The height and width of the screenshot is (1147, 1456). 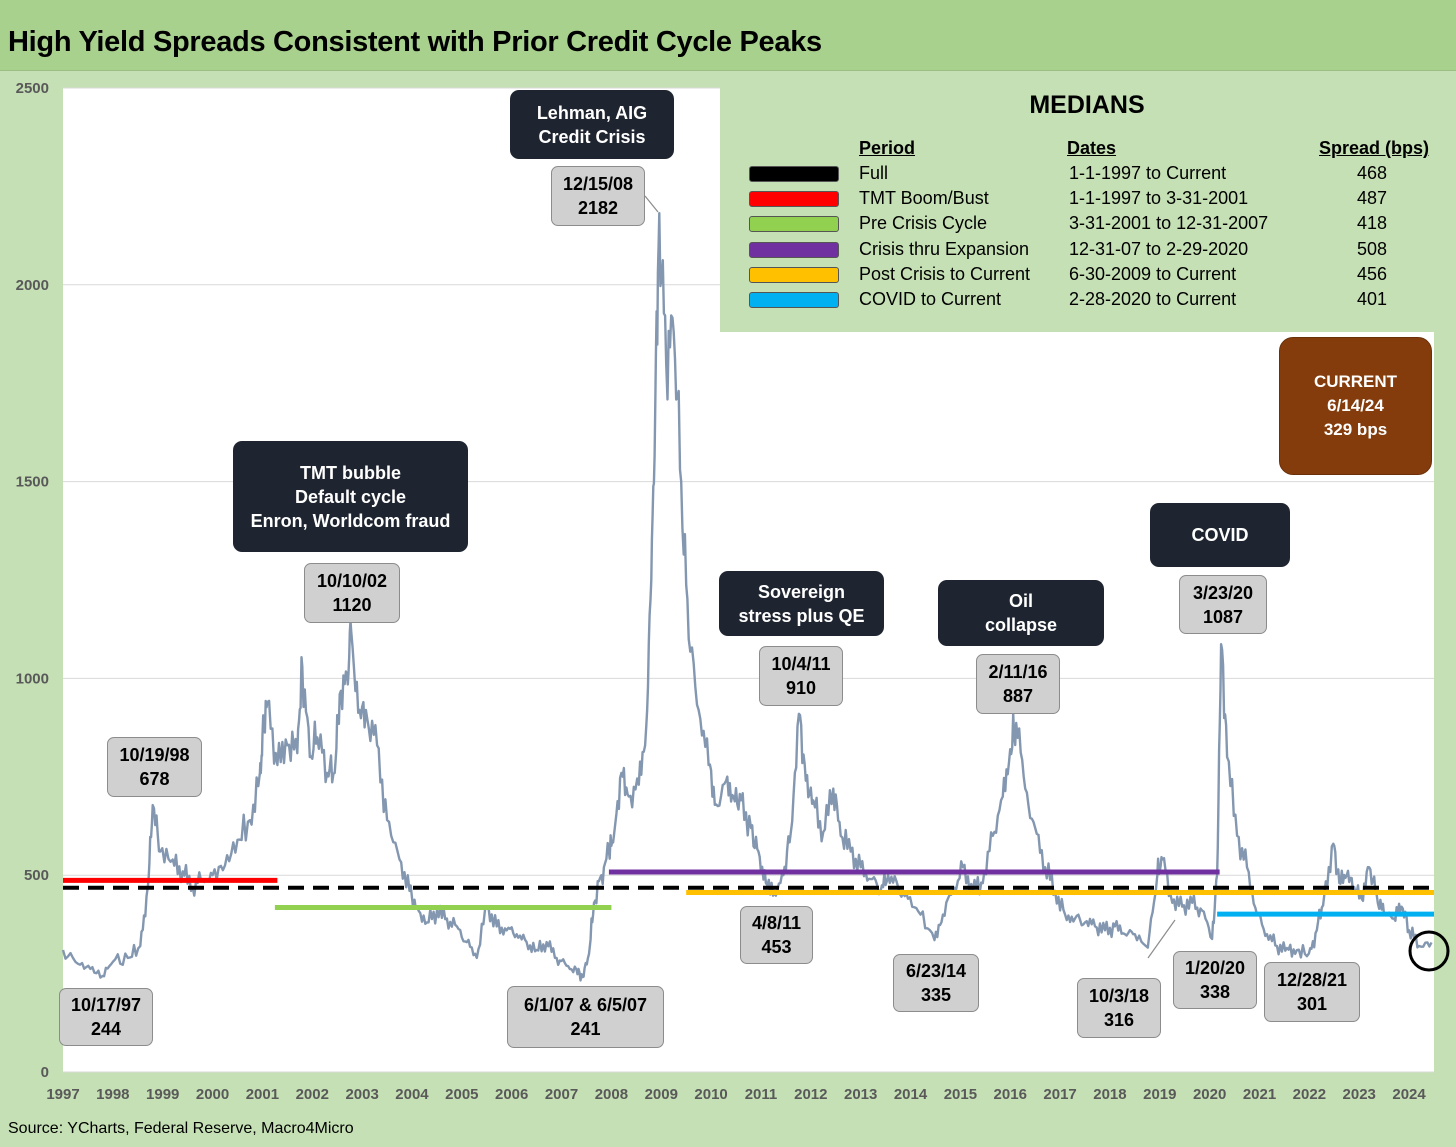 I want to click on medians-row: Full 1-1-1997 to Current 468, so click(x=1077, y=174).